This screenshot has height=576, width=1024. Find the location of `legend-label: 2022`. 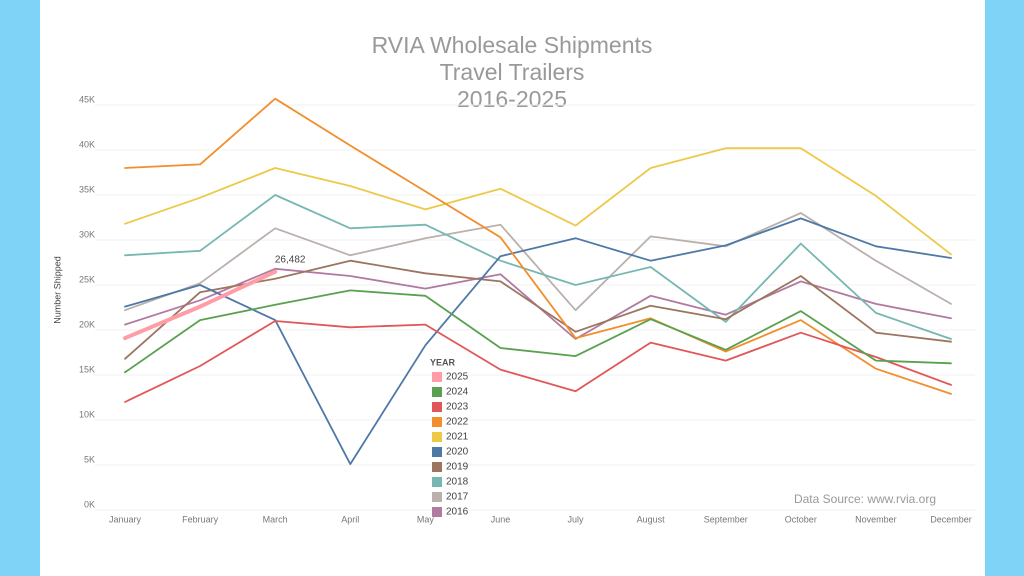

legend-label: 2022 is located at coordinates (457, 422).